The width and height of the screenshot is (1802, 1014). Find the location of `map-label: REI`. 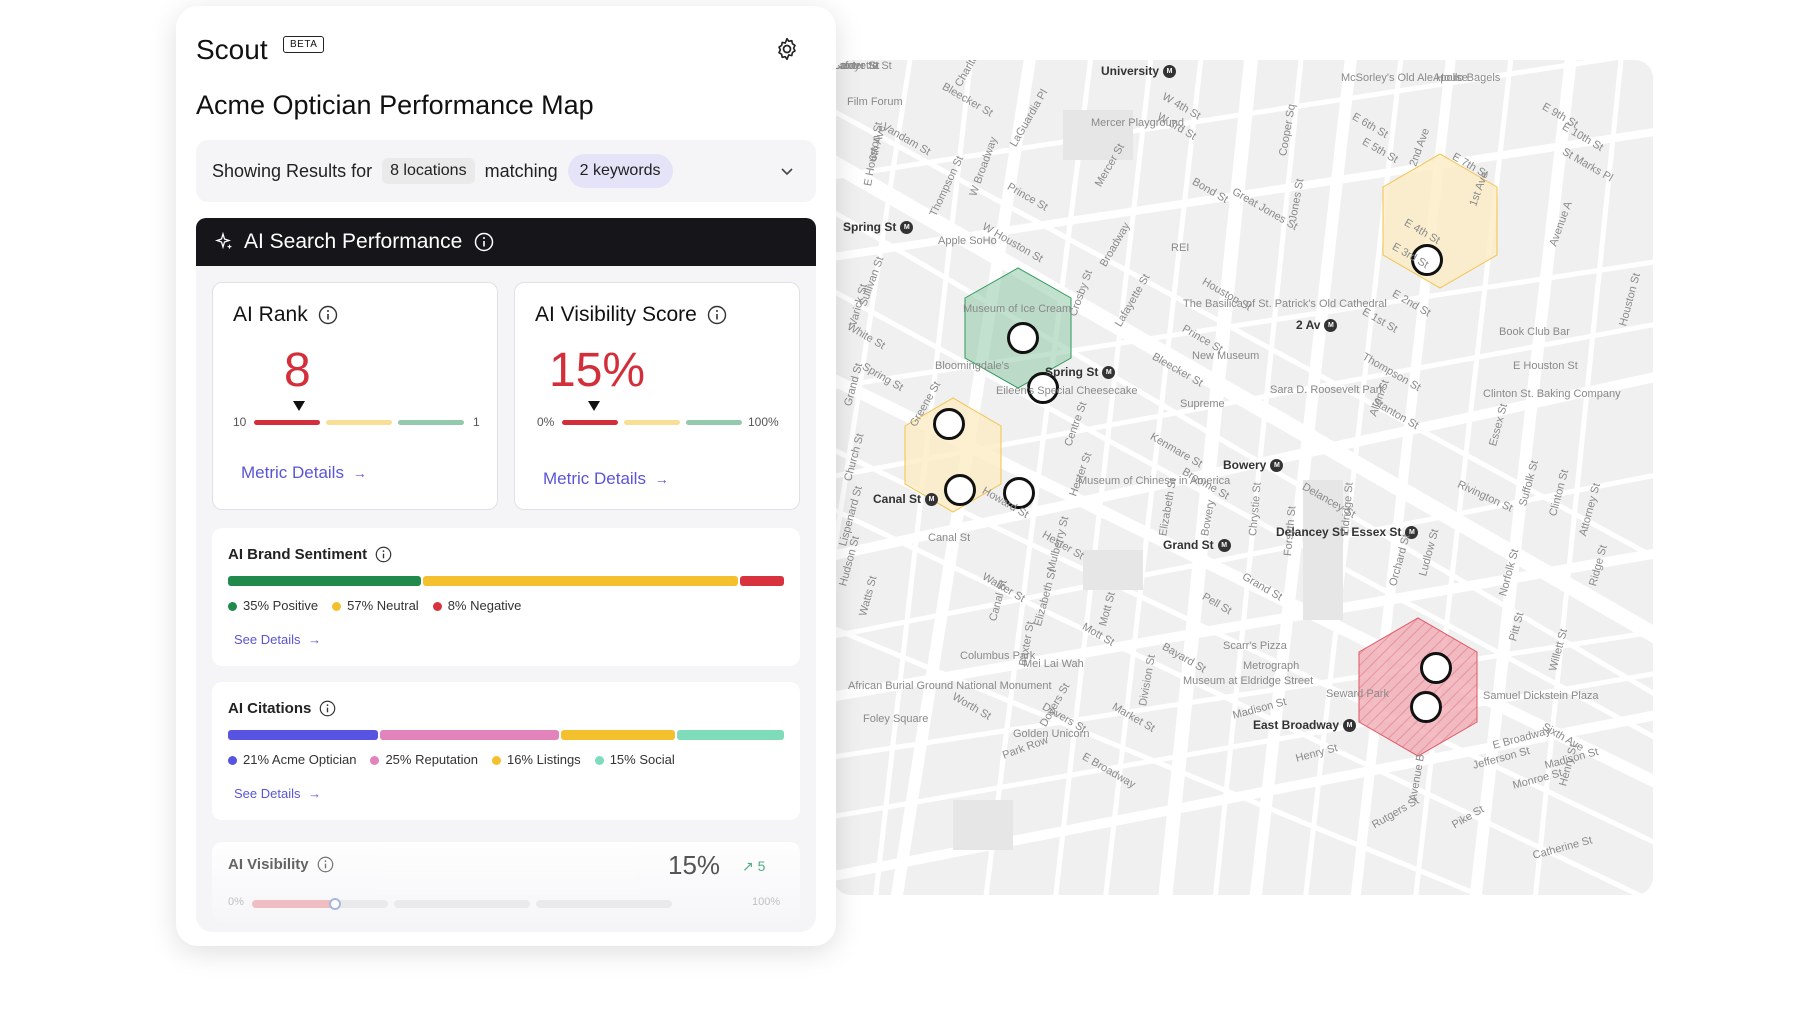

map-label: REI is located at coordinates (1180, 248).